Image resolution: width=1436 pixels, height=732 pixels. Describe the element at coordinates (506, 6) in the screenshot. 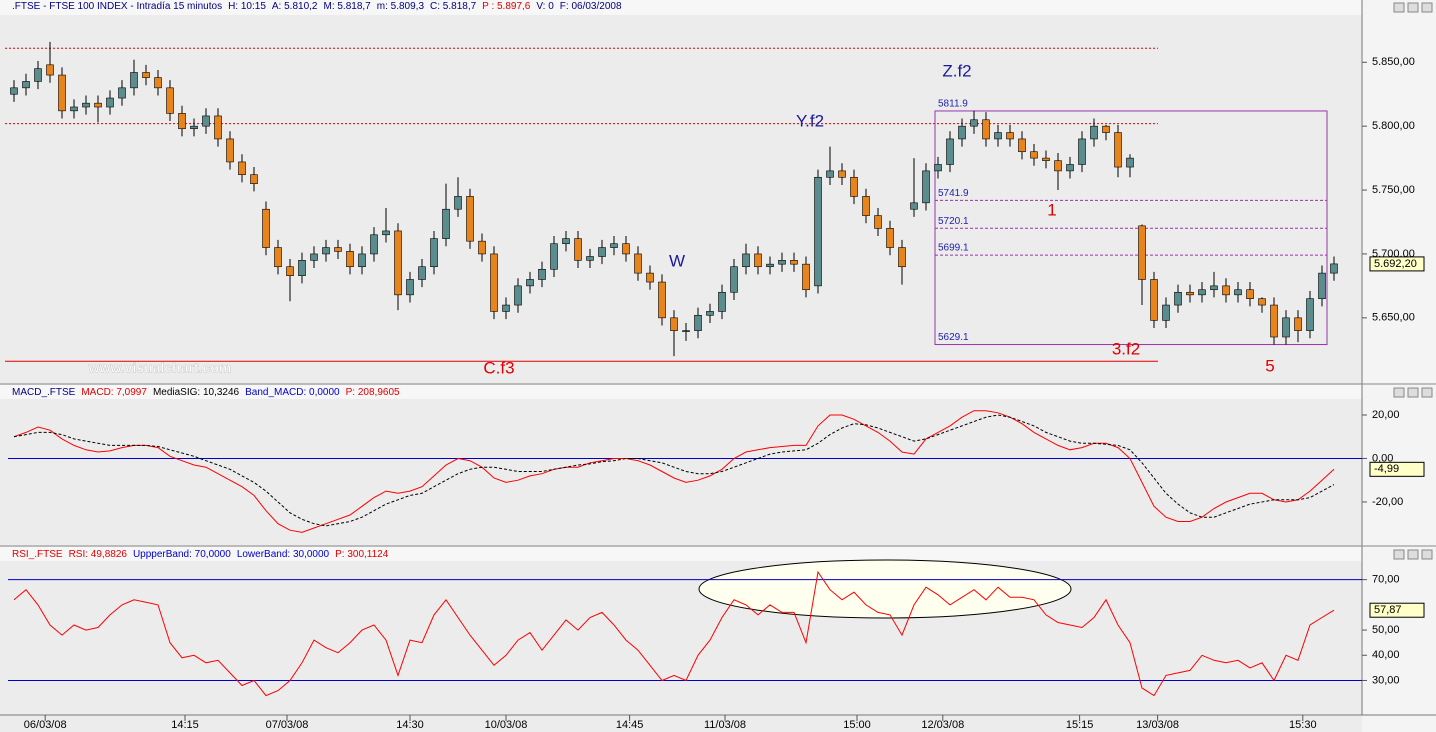

I see `header-item: P : 5.897,6` at that location.